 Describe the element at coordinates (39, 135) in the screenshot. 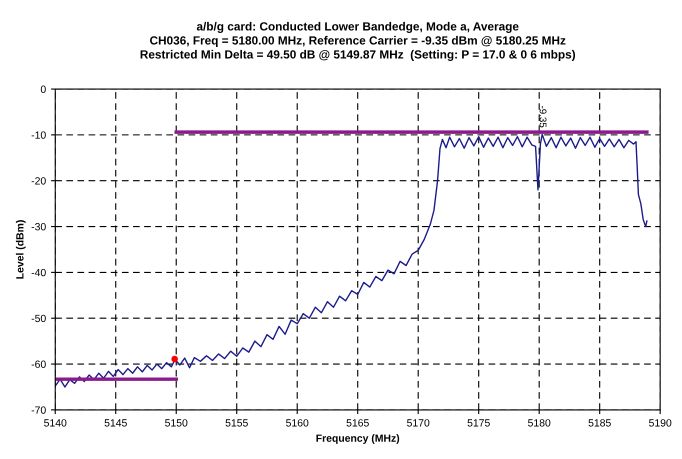

I see `y-tick-label: -10` at that location.